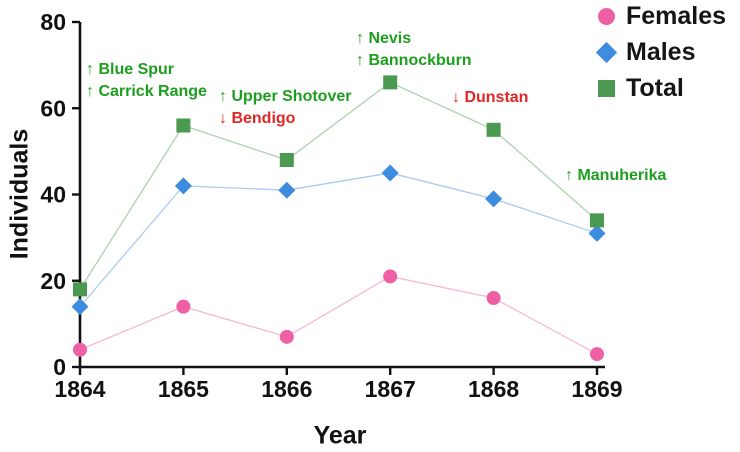 The width and height of the screenshot is (740, 452). What do you see at coordinates (606, 88) in the screenshot?
I see `total-square-marker-icon` at bounding box center [606, 88].